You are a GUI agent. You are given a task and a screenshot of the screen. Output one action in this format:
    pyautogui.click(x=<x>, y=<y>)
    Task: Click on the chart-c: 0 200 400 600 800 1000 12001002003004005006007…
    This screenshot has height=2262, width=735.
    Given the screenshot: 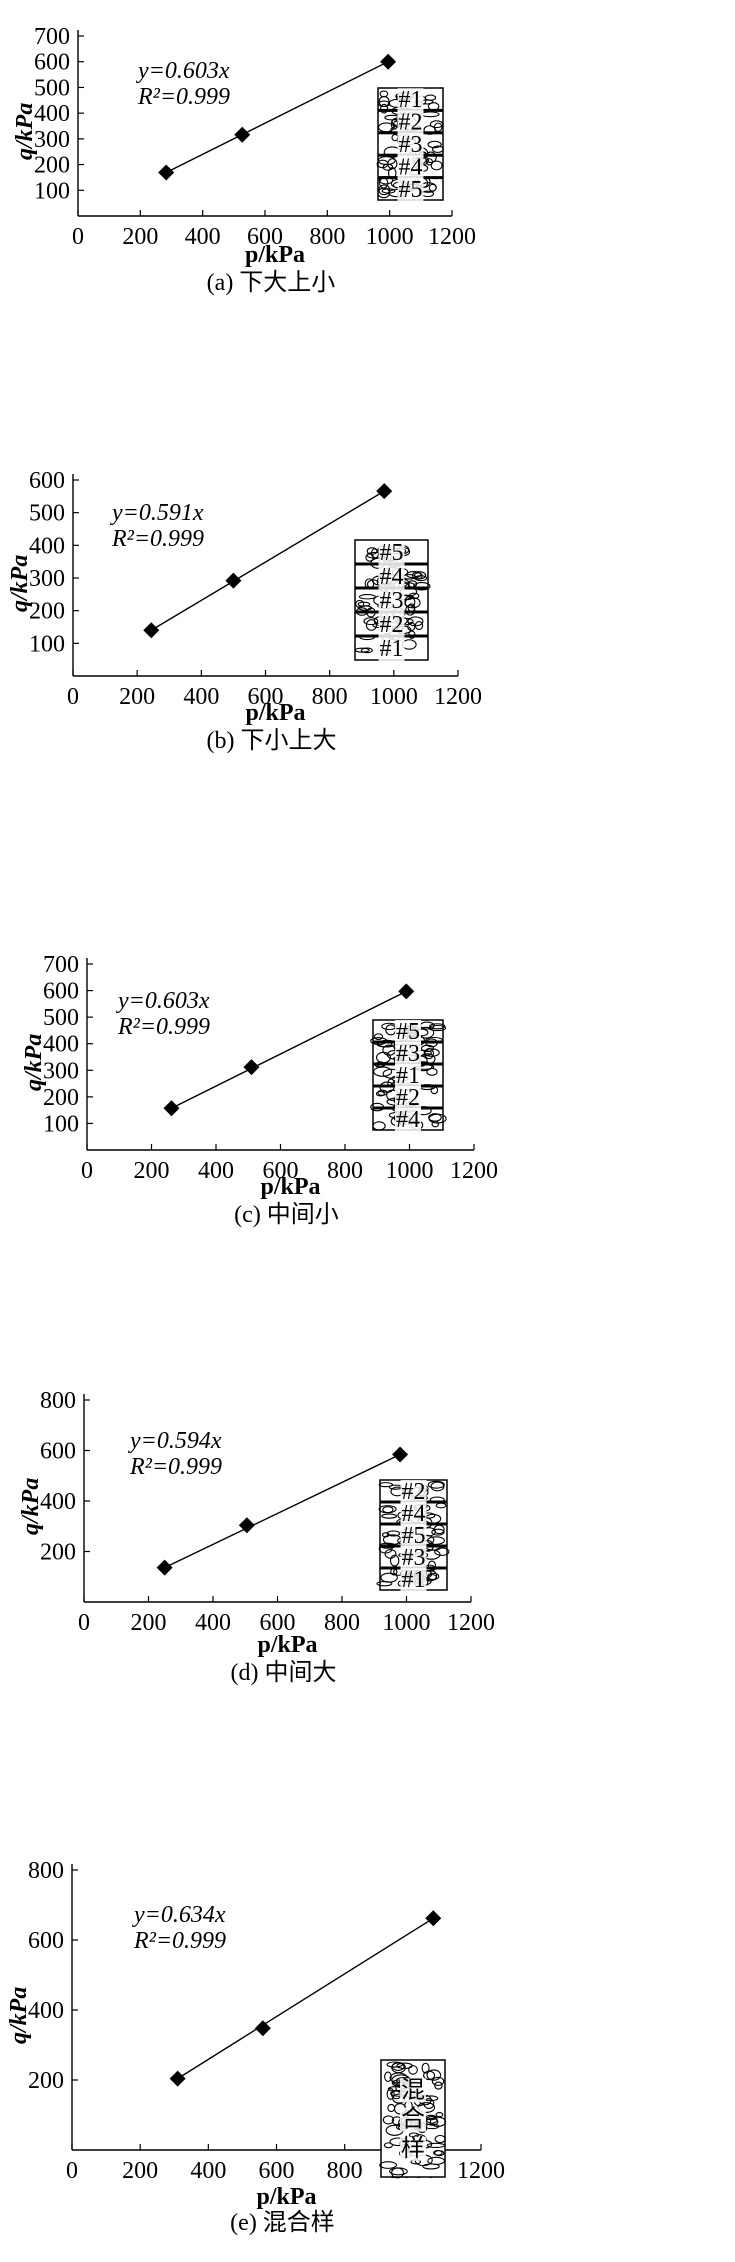 What is the action you would take?
    pyautogui.click(x=259, y=1090)
    